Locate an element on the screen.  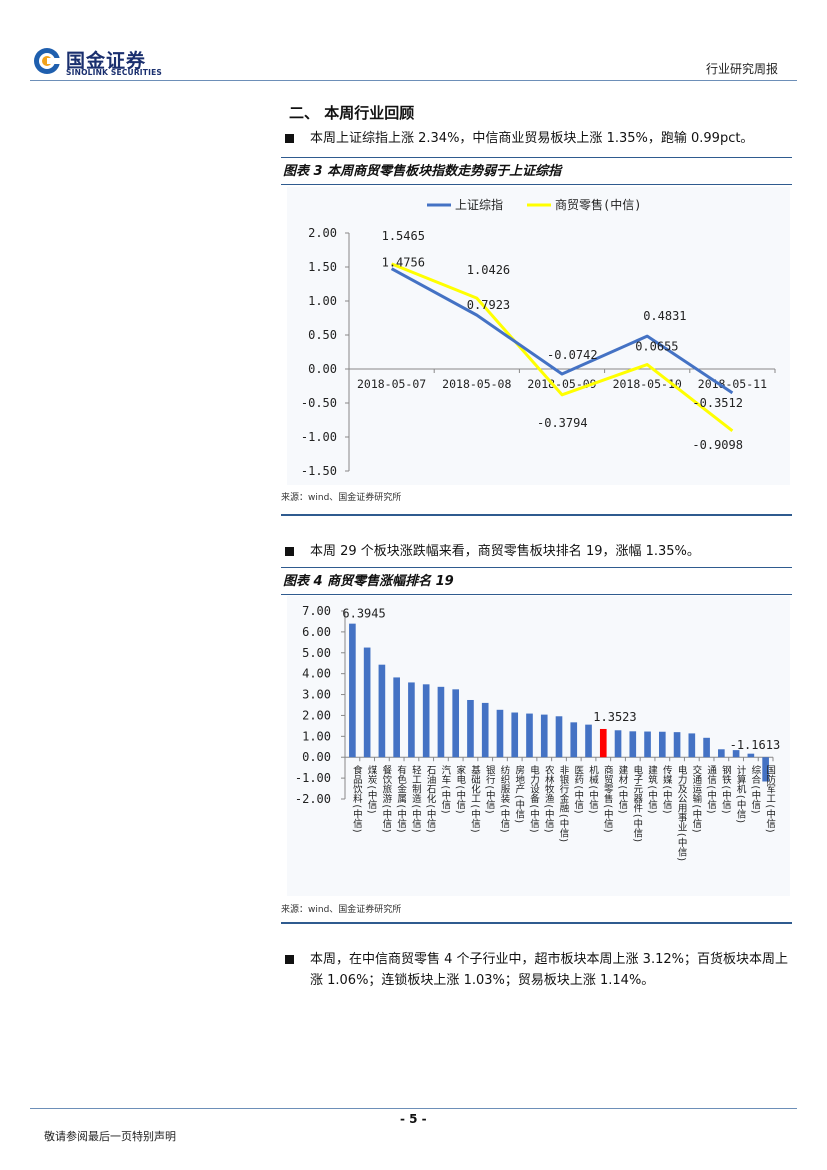
x-tick-label: 交通运输(中信) is located at coordinates (696, 799).